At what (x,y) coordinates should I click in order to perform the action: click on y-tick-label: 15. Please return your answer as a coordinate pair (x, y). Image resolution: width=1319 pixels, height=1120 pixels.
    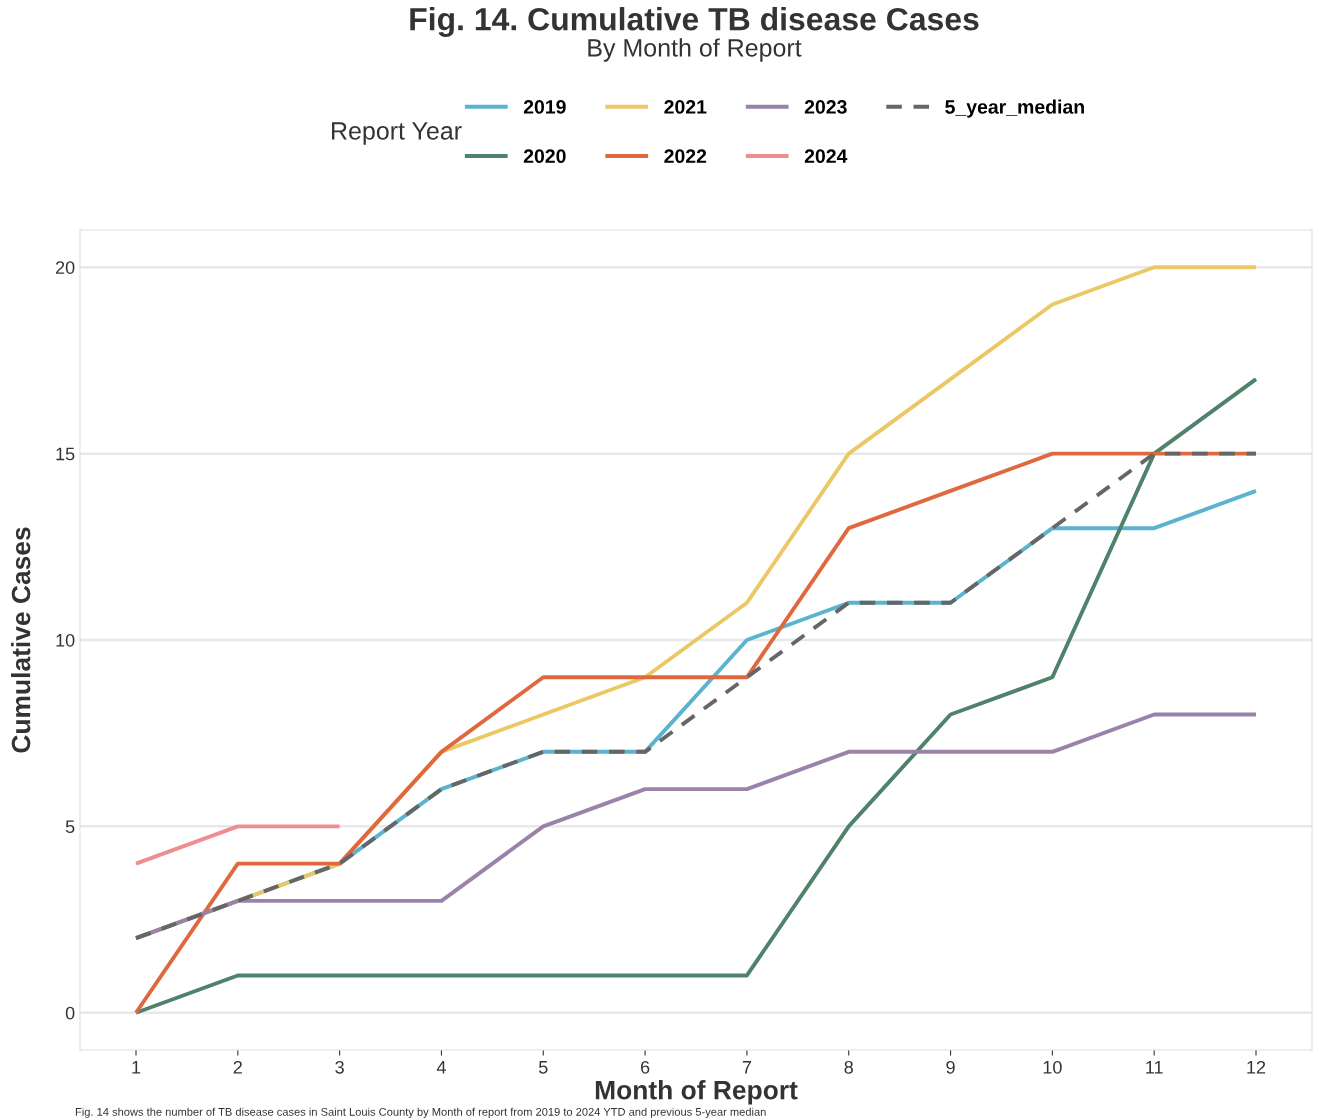
    Looking at the image, I should click on (65, 454).